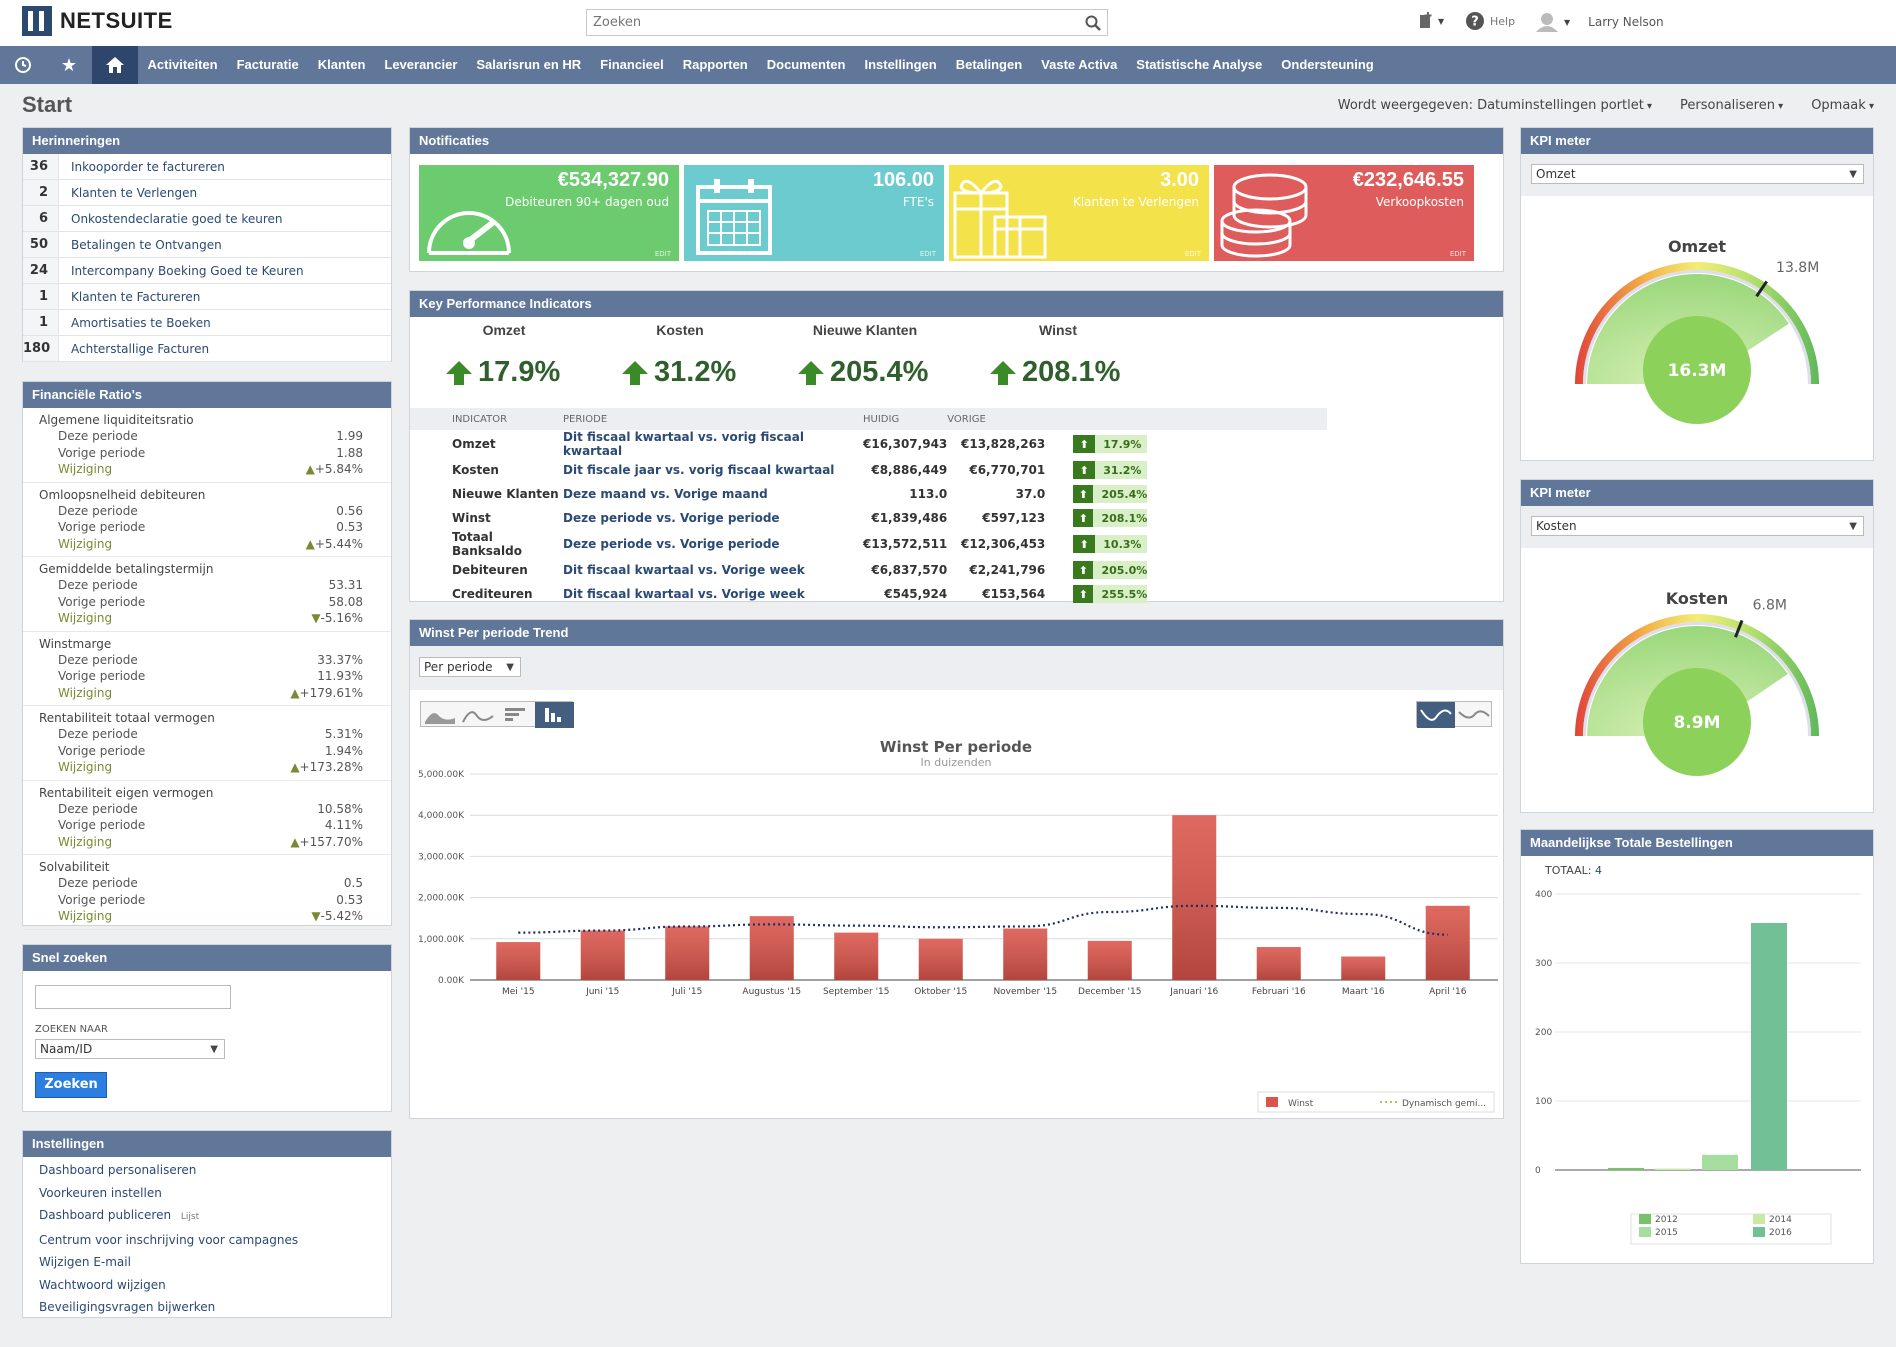  What do you see at coordinates (97, 21) in the screenshot?
I see `netsuite-logo: NETSUITE` at bounding box center [97, 21].